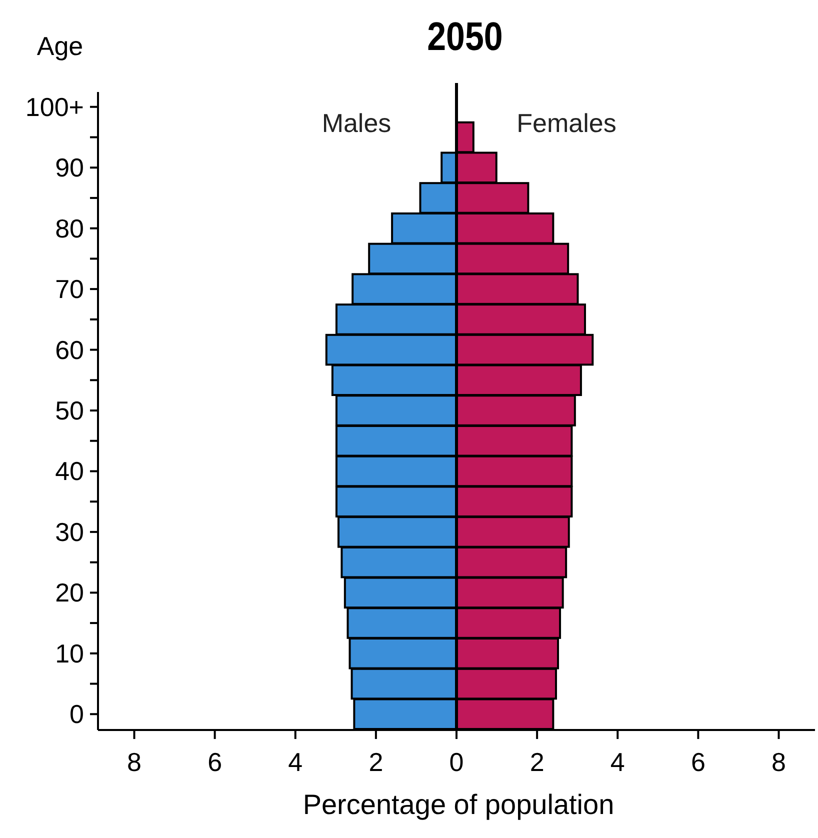 The height and width of the screenshot is (838, 818). I want to click on y-tick-label: 80, so click(69, 228).